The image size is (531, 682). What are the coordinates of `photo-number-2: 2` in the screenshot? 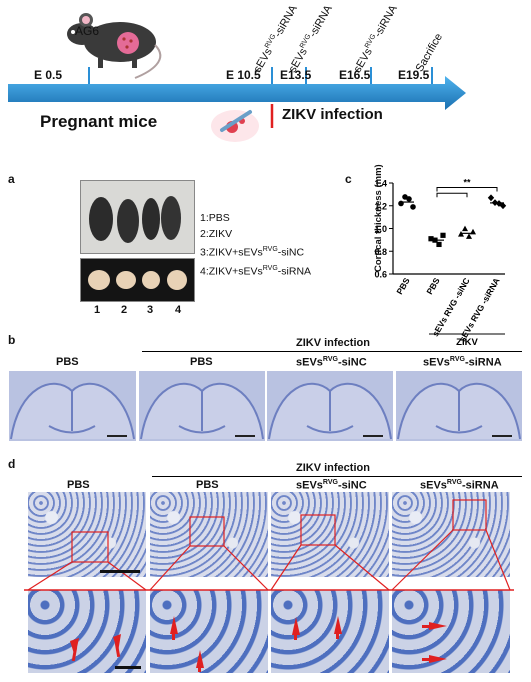 It's located at (124, 310).